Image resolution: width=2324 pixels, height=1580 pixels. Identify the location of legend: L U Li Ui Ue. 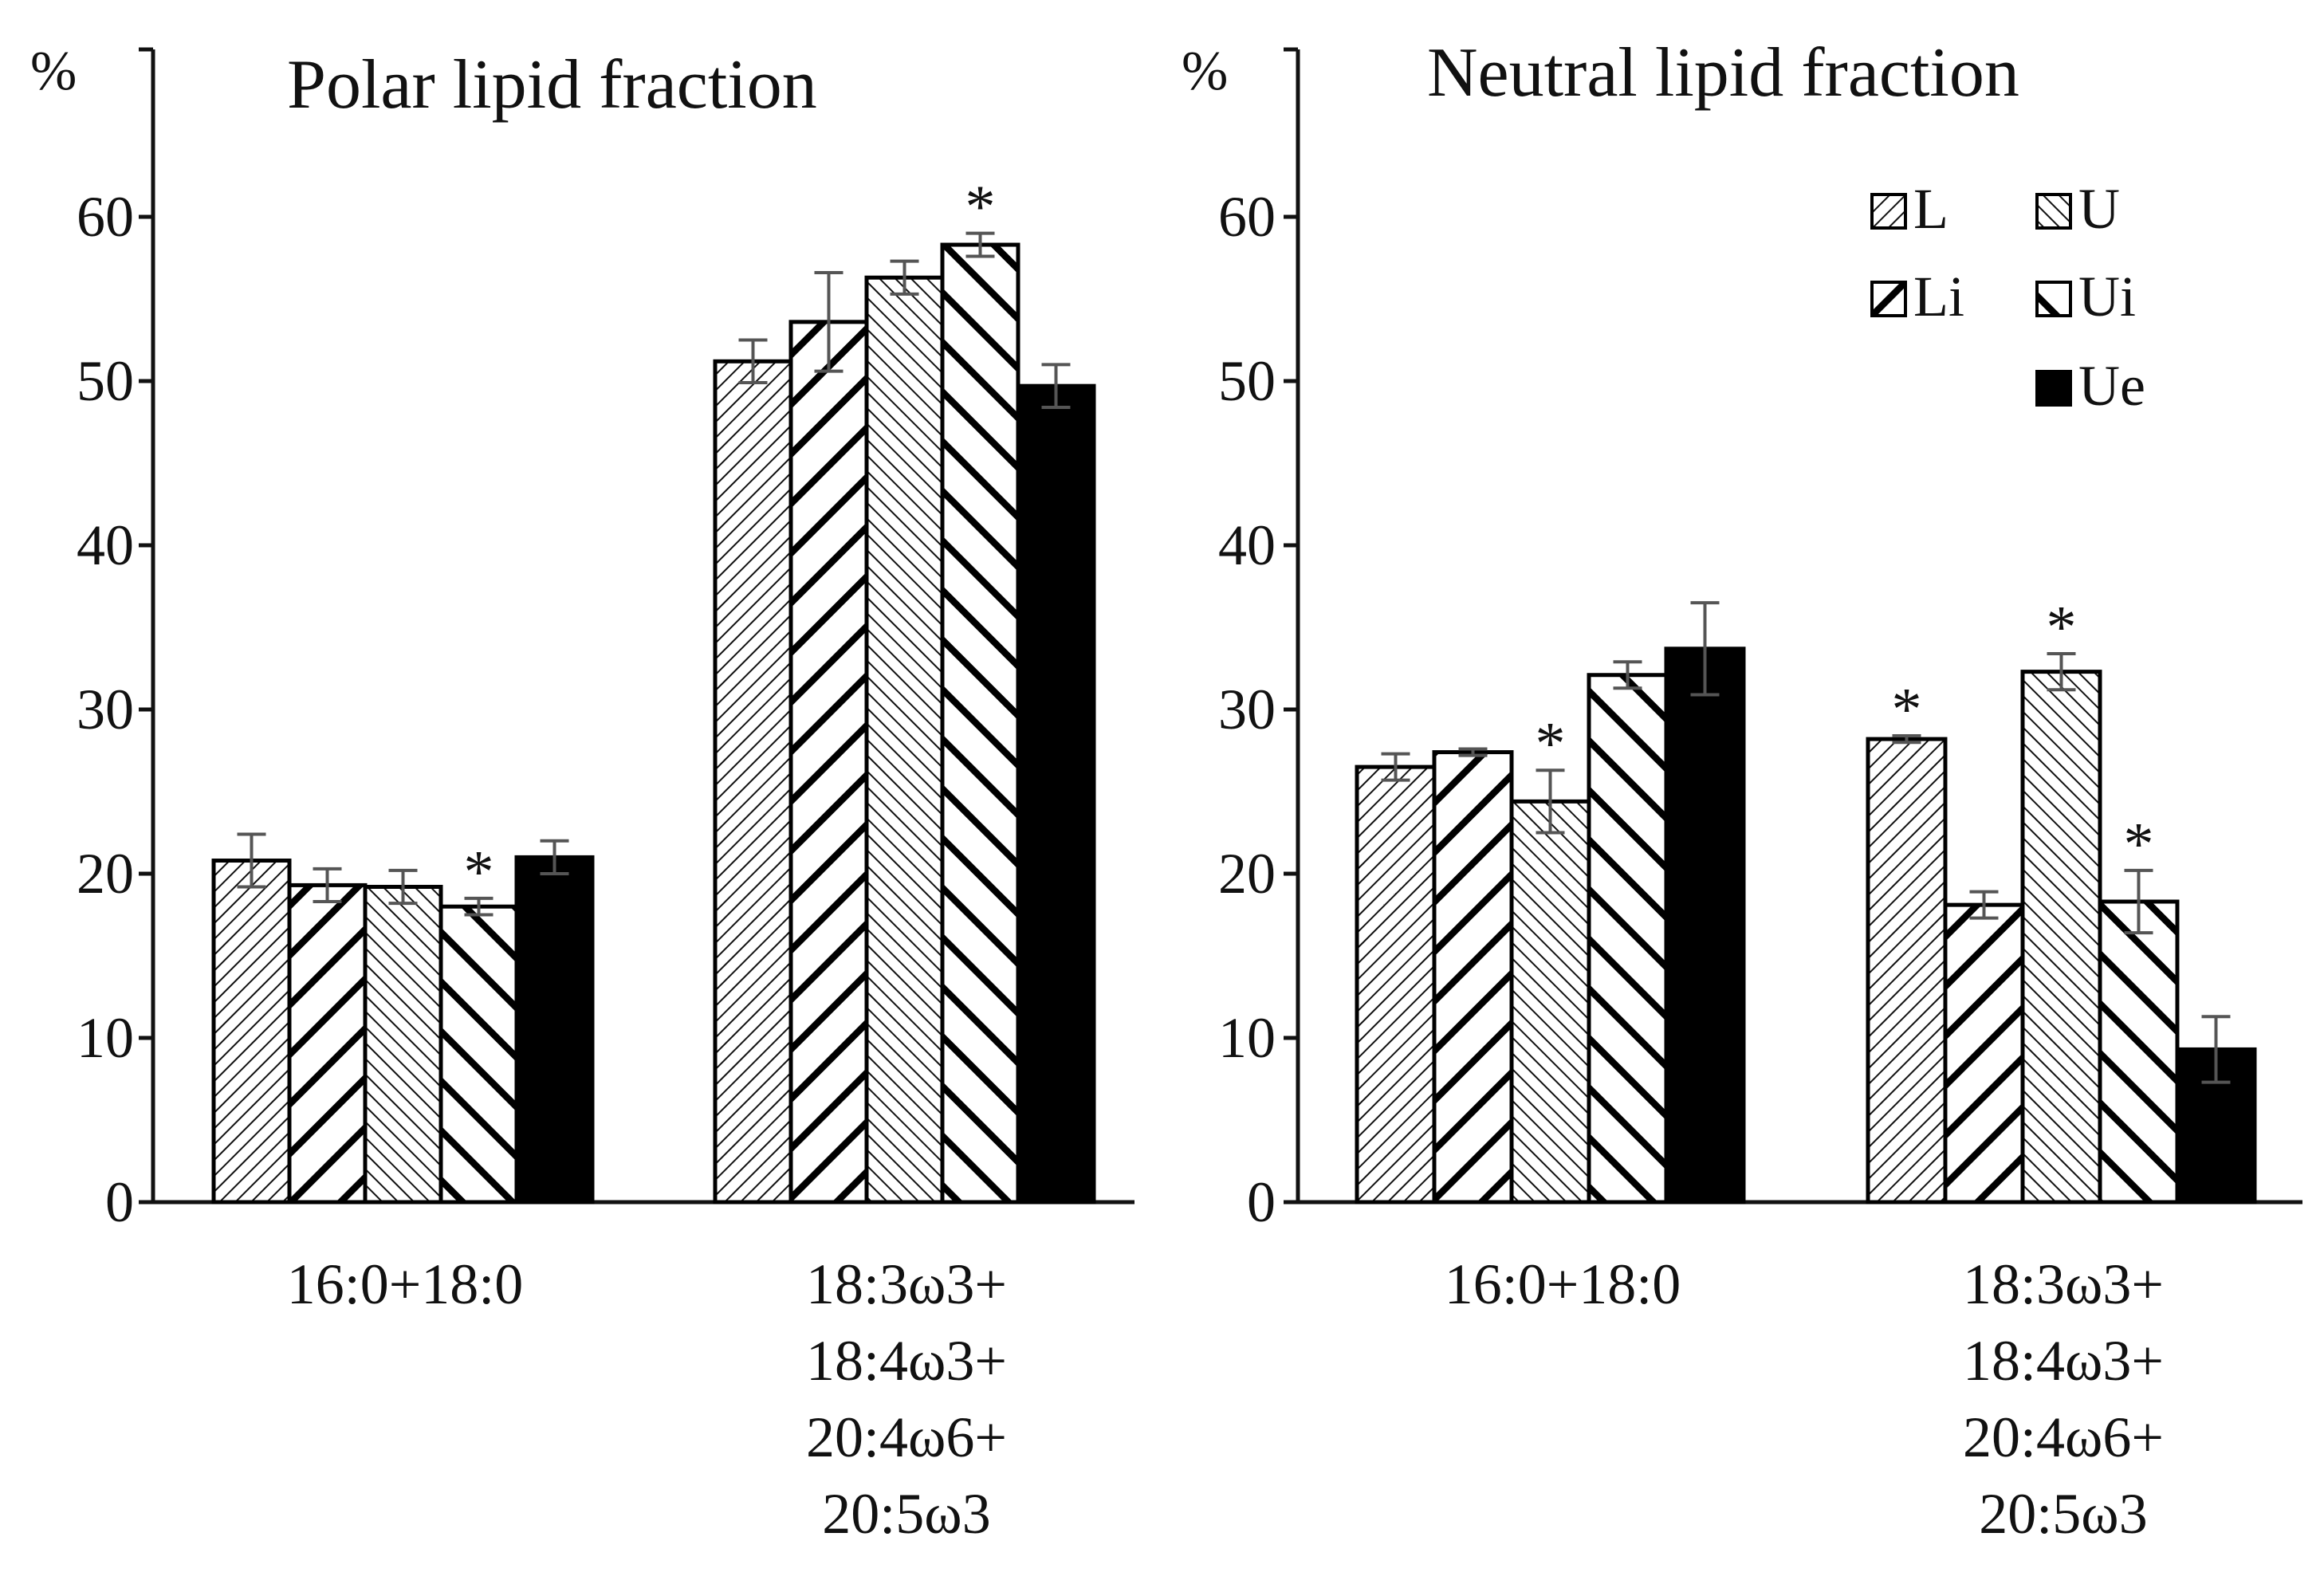
(2007, 297).